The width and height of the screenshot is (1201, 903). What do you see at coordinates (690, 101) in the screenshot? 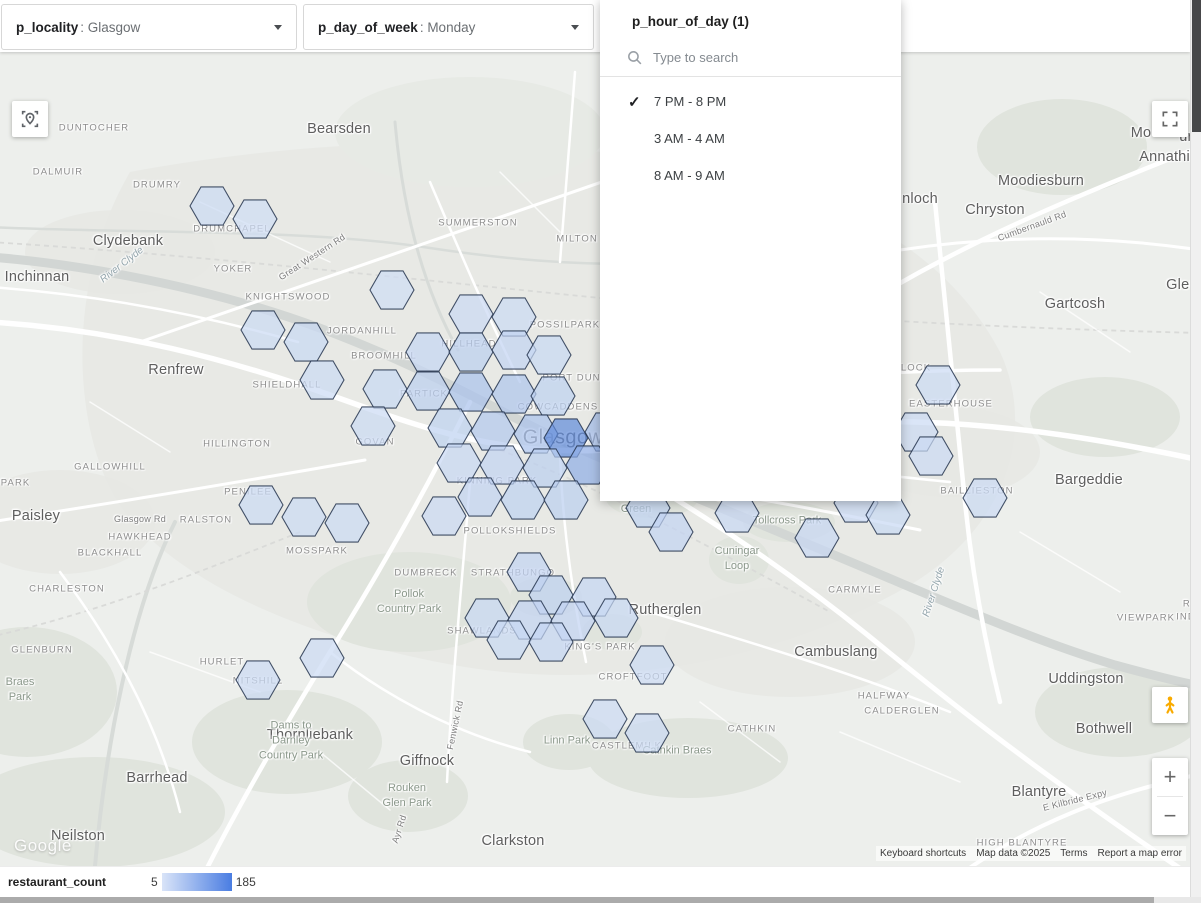
I see `option-label: 7 PM - 8 PM` at bounding box center [690, 101].